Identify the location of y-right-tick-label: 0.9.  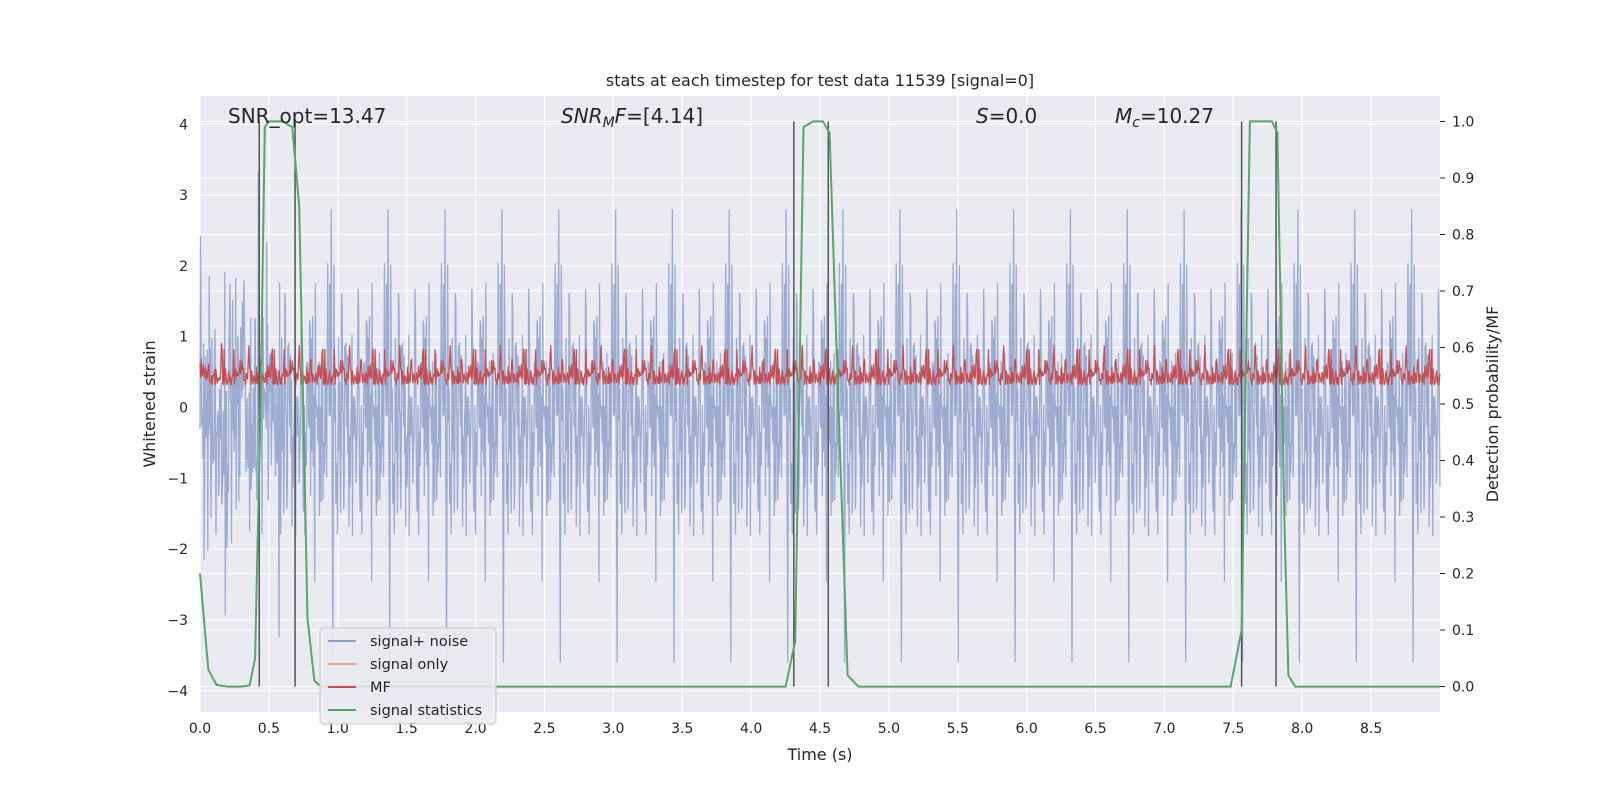
(1463, 179).